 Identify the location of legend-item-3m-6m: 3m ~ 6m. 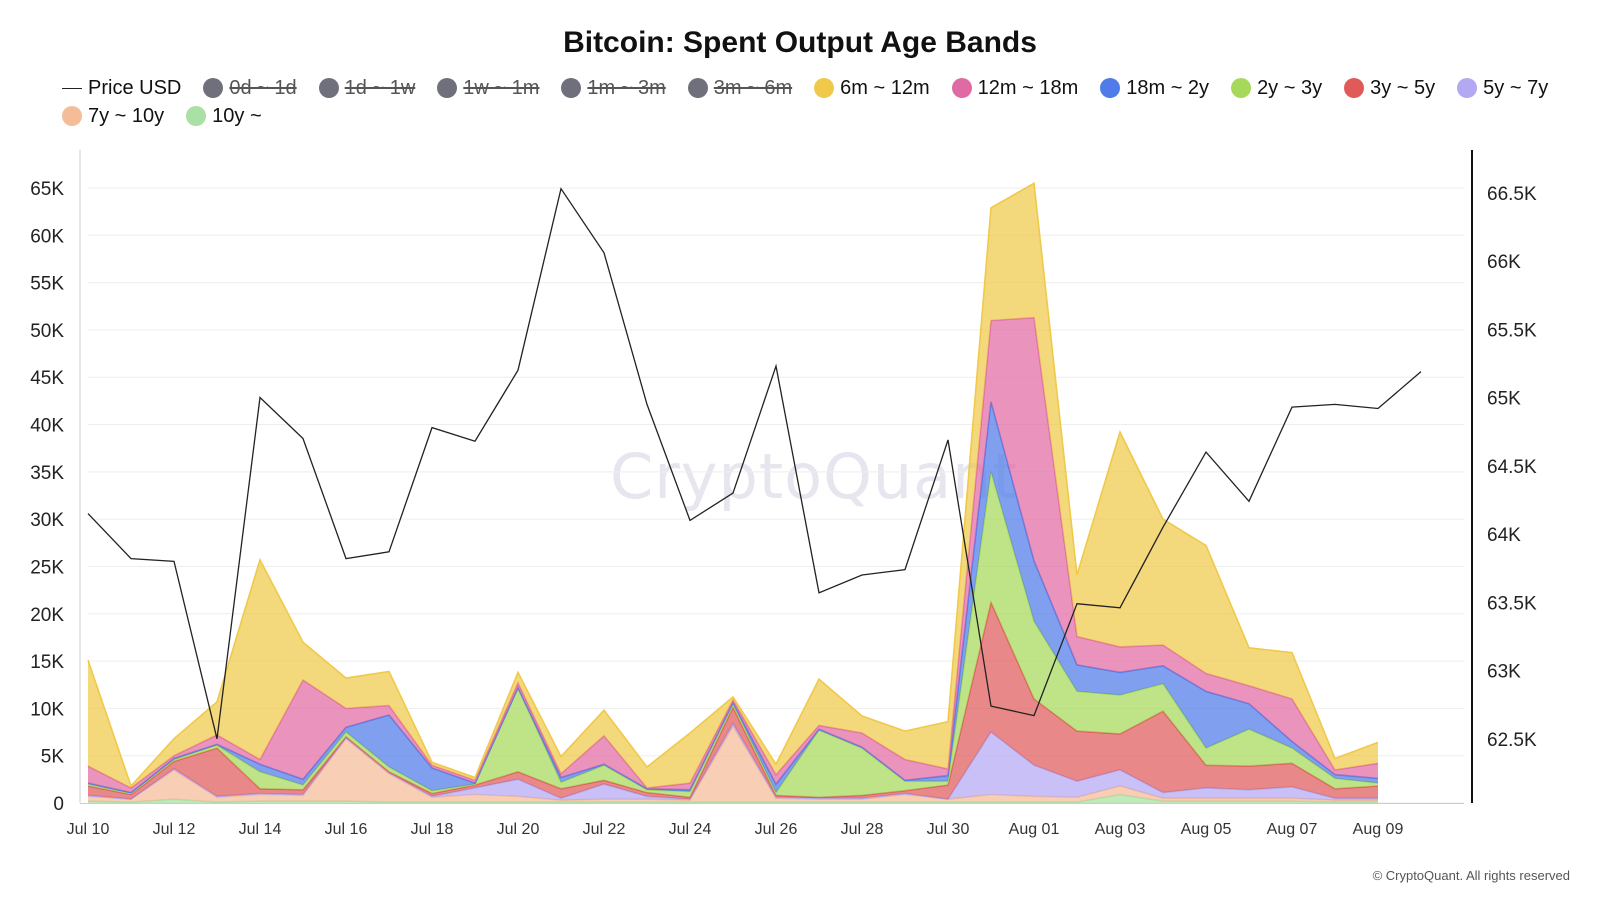
(740, 88).